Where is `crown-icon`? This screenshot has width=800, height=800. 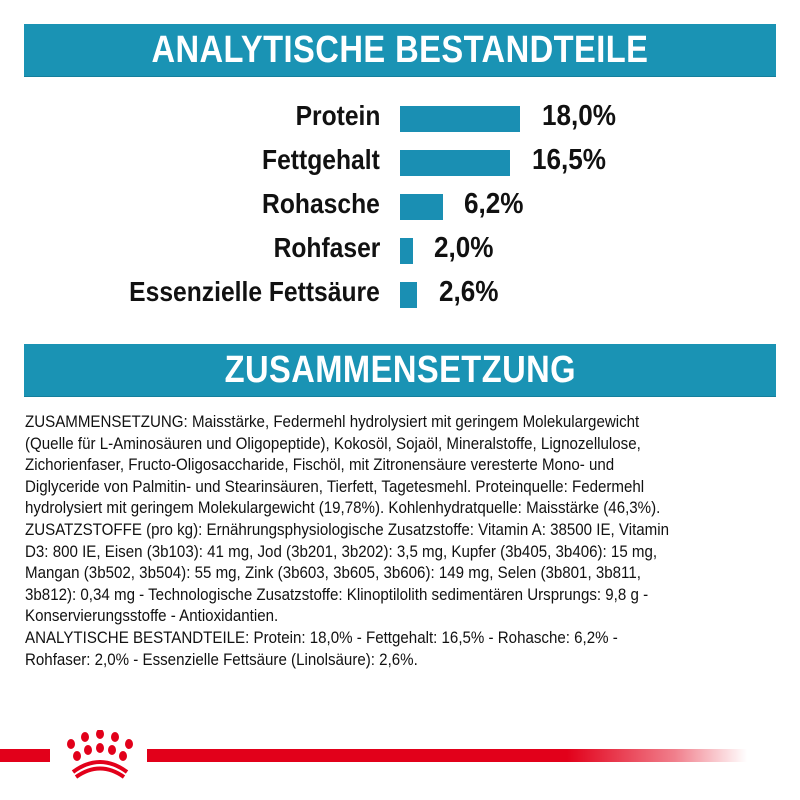
crown-icon is located at coordinates (100, 754).